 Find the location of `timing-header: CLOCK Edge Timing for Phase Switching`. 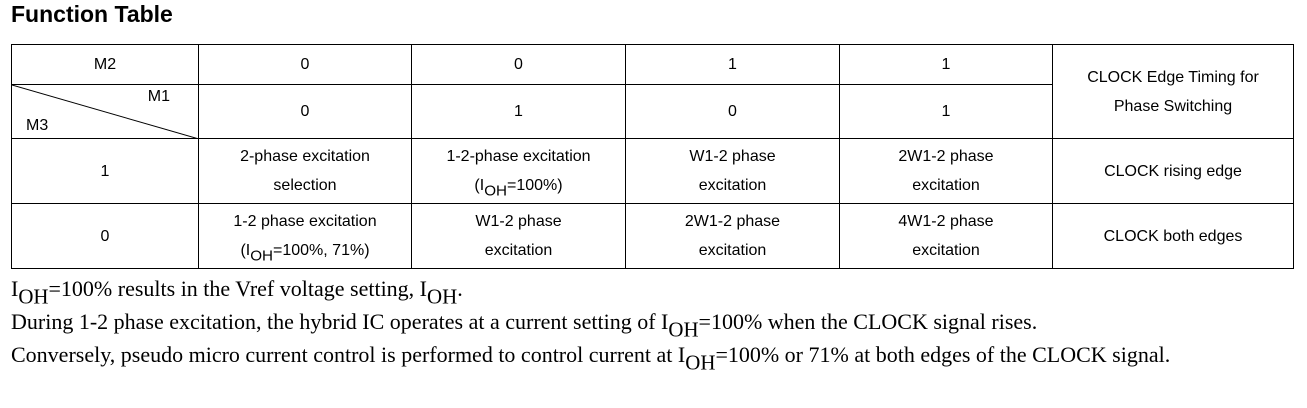

timing-header: CLOCK Edge Timing for Phase Switching is located at coordinates (1173, 91).